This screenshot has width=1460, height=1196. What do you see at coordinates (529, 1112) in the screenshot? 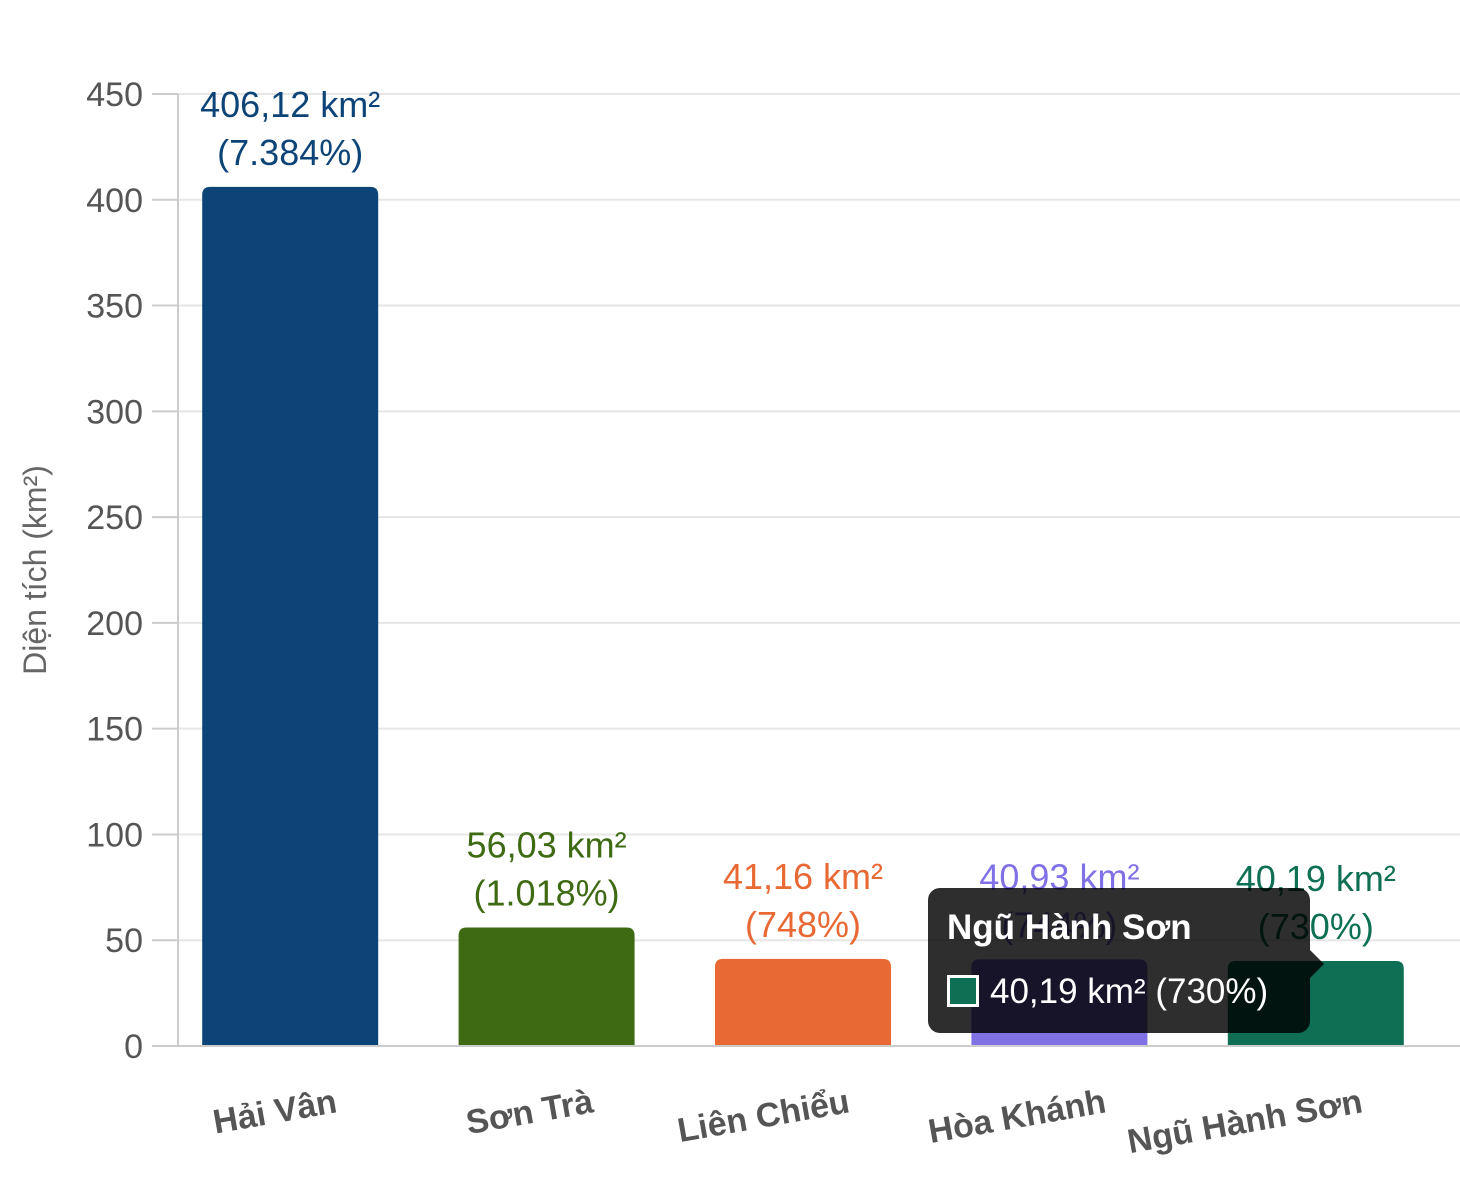
I see `x-category-label: Sơn Trà` at bounding box center [529, 1112].